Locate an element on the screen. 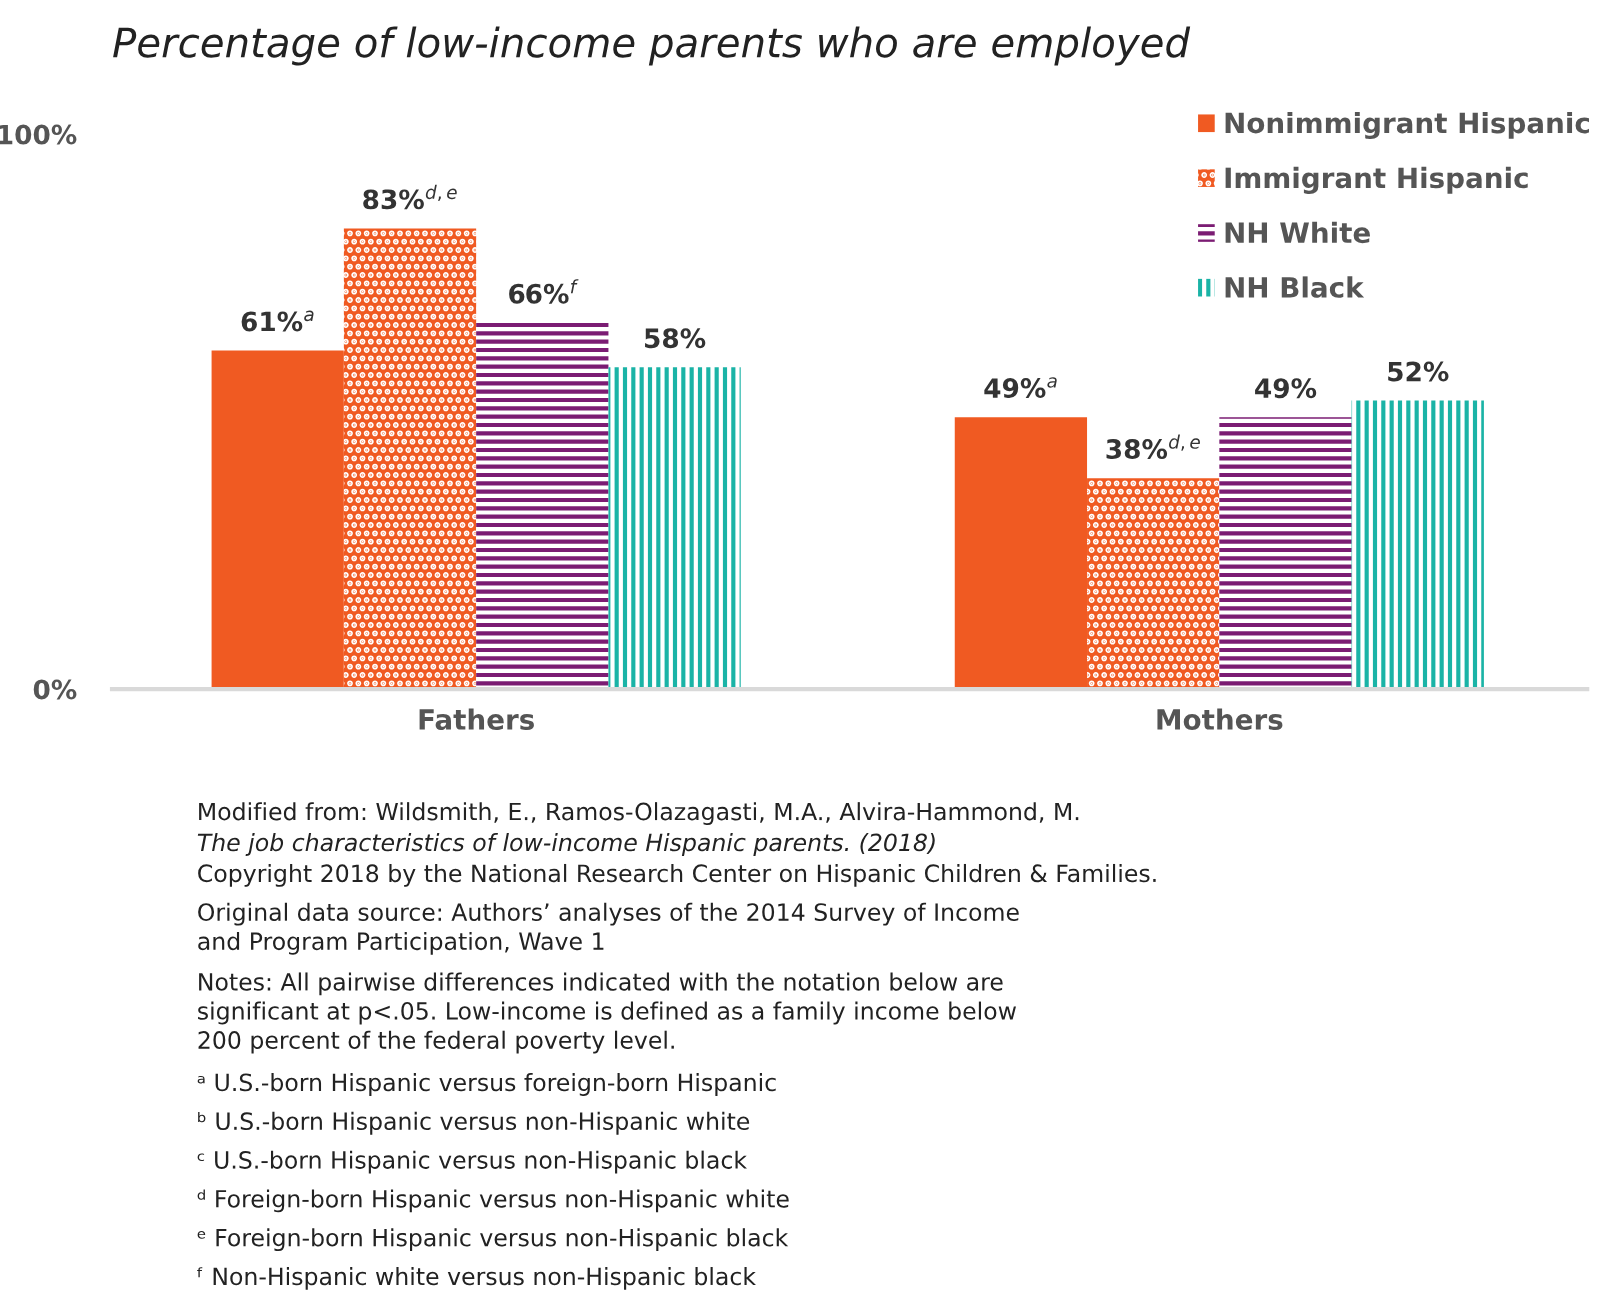 The height and width of the screenshot is (1315, 1600). legend-label: Nonimmigrant Hispanic is located at coordinates (1407, 125).